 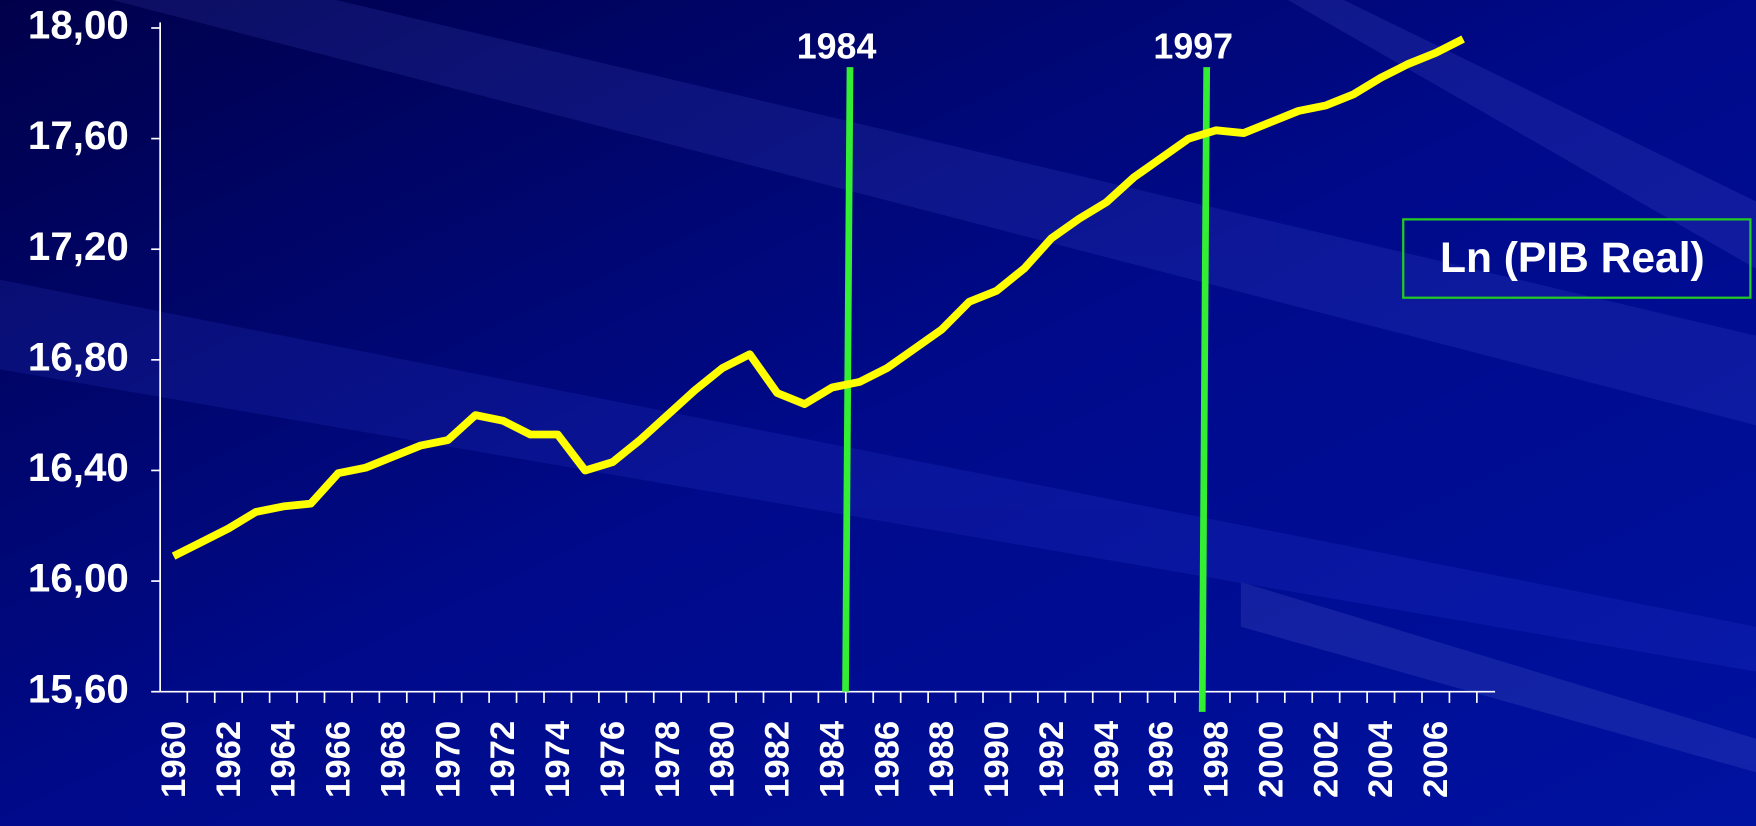 I want to click on x-tick-label: 1962, so click(x=229, y=759).